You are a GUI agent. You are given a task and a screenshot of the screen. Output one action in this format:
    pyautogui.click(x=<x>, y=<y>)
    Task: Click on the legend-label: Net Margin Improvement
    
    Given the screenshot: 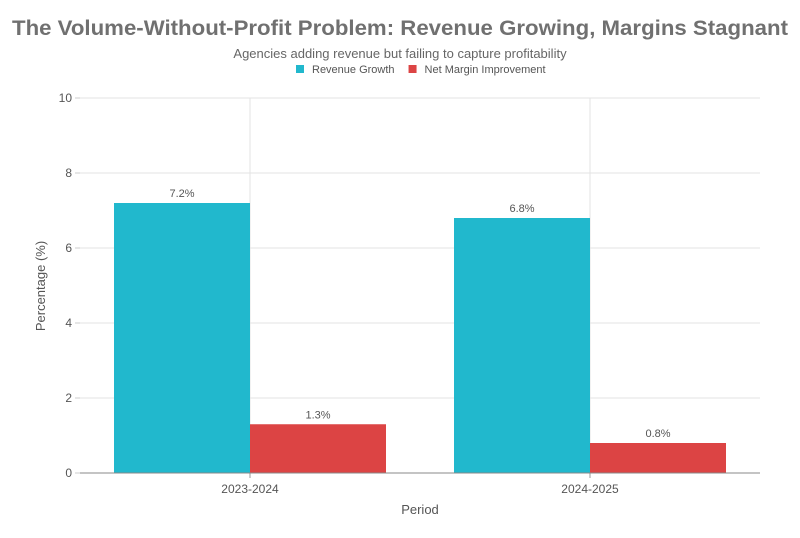 What is the action you would take?
    pyautogui.click(x=485, y=70)
    